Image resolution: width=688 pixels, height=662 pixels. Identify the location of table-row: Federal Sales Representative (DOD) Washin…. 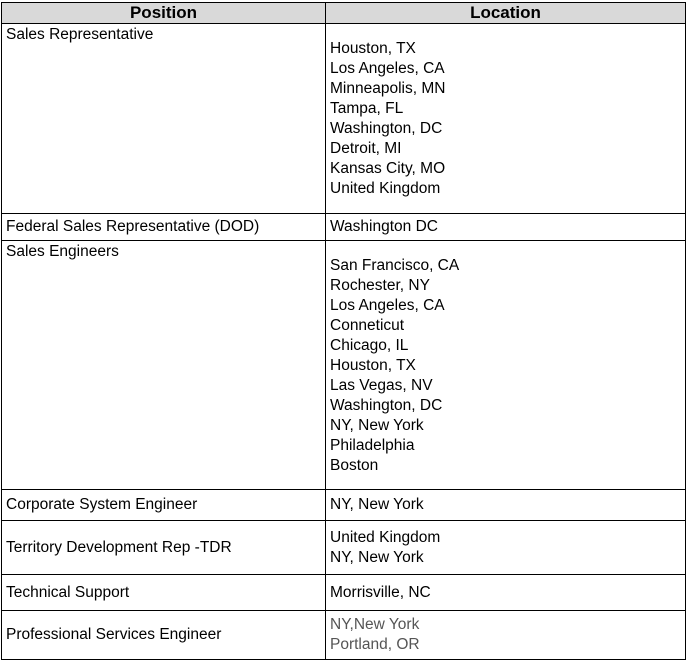
(343, 227).